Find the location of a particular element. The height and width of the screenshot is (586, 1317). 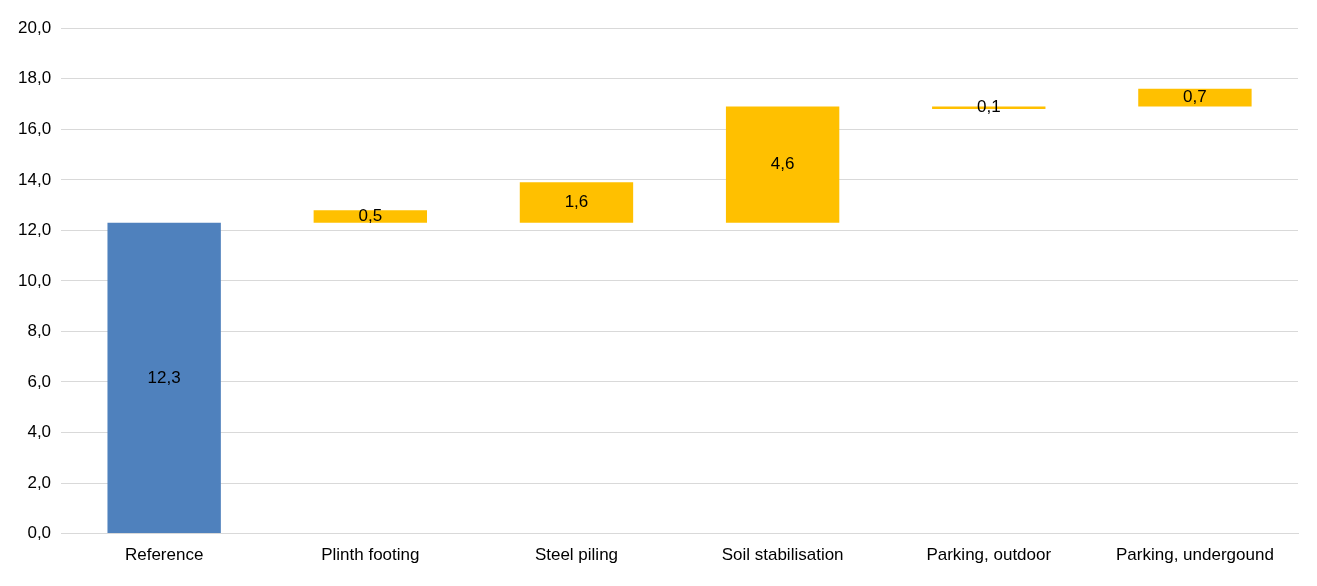

y-tick-label: 18,0 is located at coordinates (34, 78).